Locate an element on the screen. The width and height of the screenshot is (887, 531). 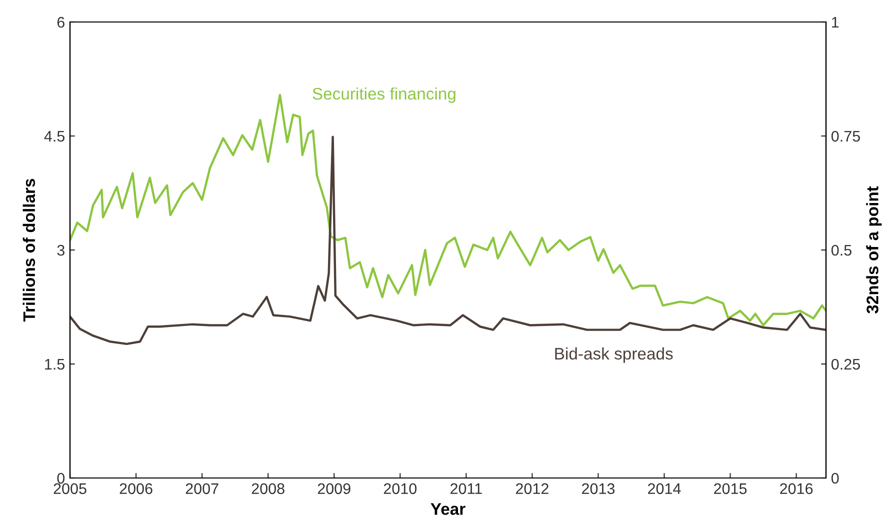
y2-tick-label: 0.25 is located at coordinates (845, 364).